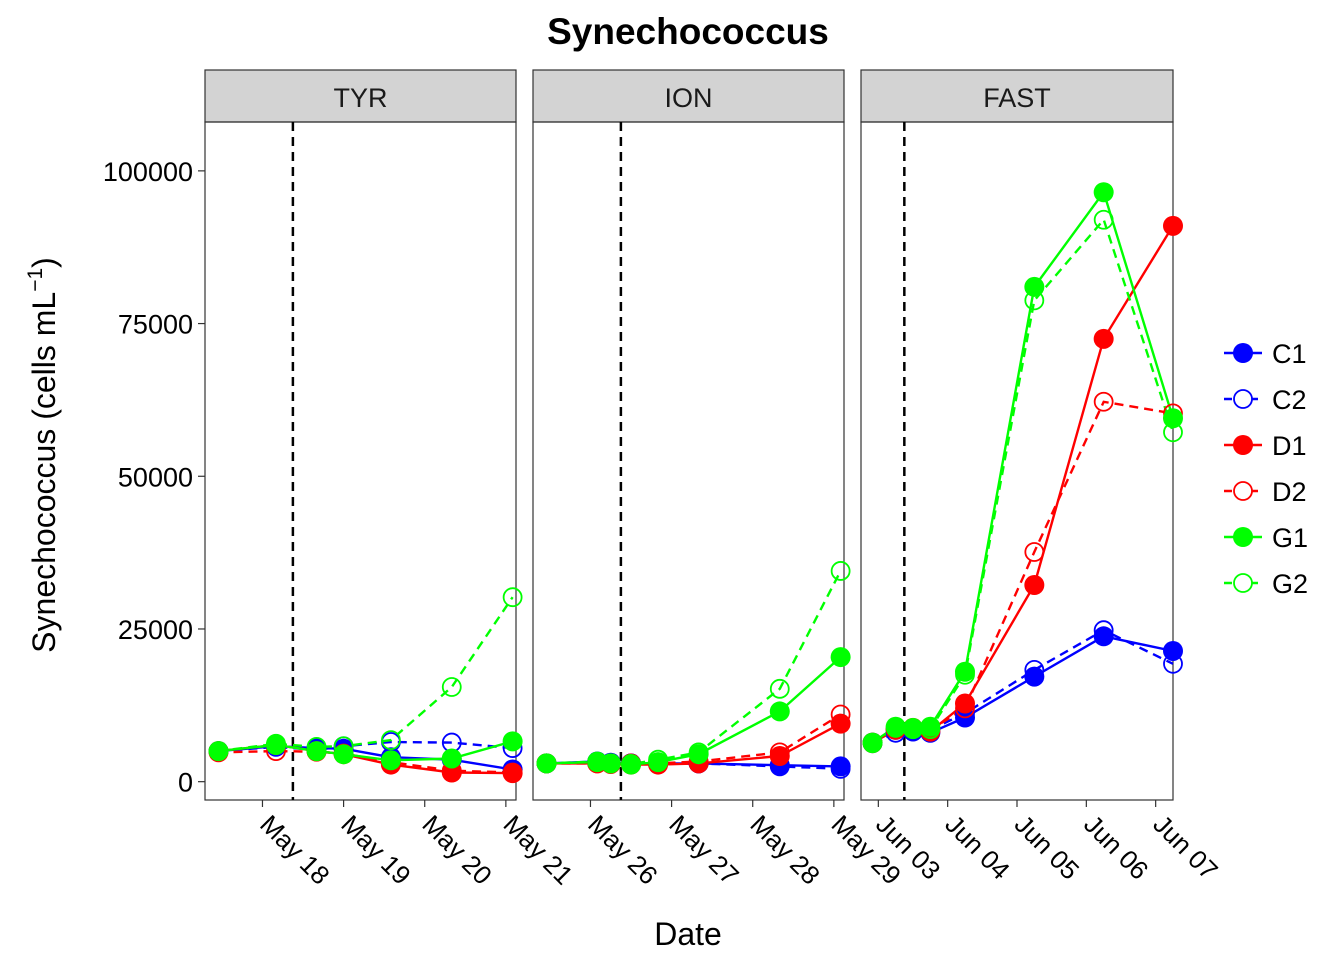  Describe the element at coordinates (539, 850) in the screenshot. I see `x-tick-label: May 21` at that location.